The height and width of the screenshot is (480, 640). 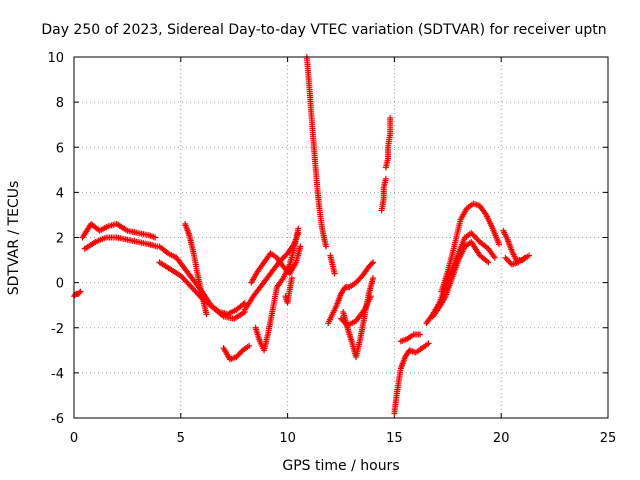 I want to click on y-tick-label: 6, so click(x=60, y=148).